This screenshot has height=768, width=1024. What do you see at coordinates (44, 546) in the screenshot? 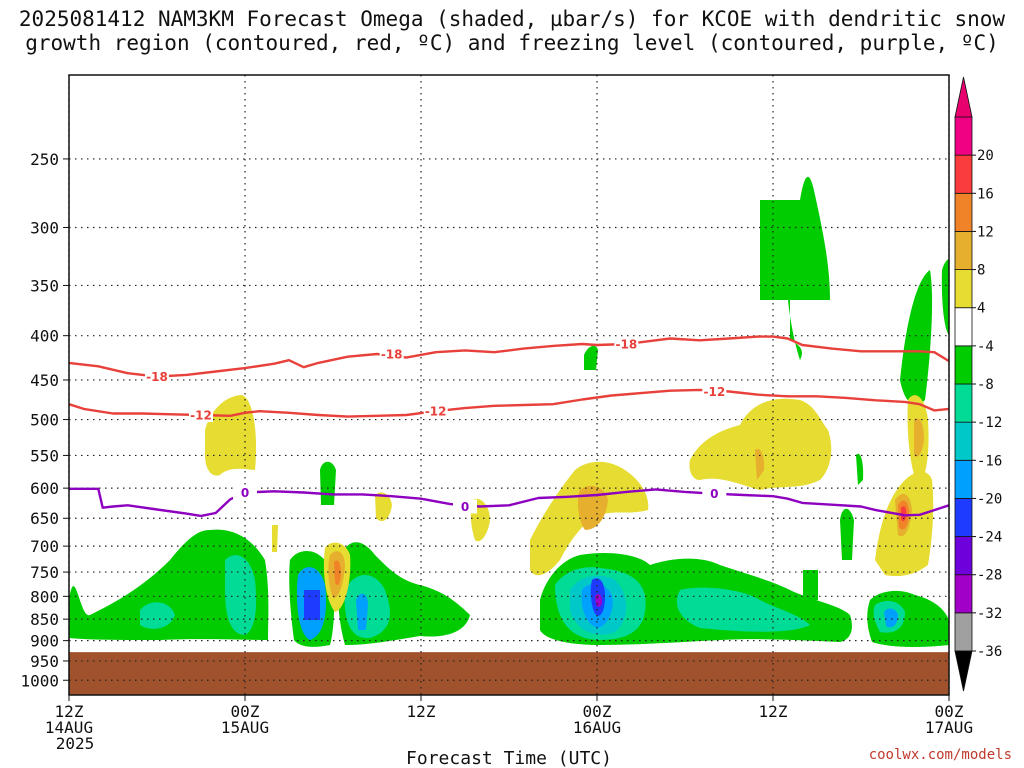
I see `y-tick-label: 700` at bounding box center [44, 546].